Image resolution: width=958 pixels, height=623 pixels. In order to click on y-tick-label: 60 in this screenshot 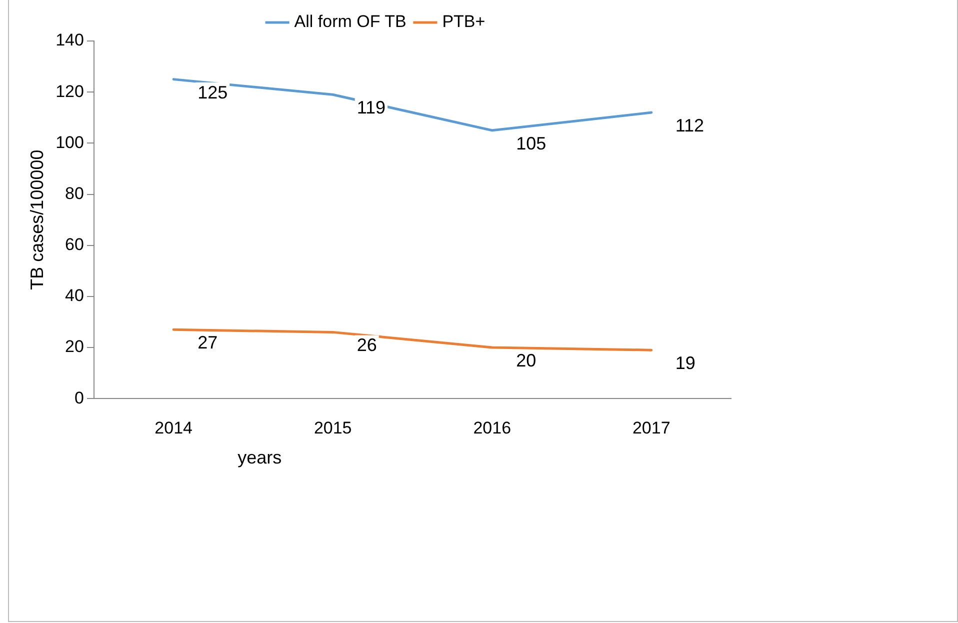, I will do `click(74, 244)`.